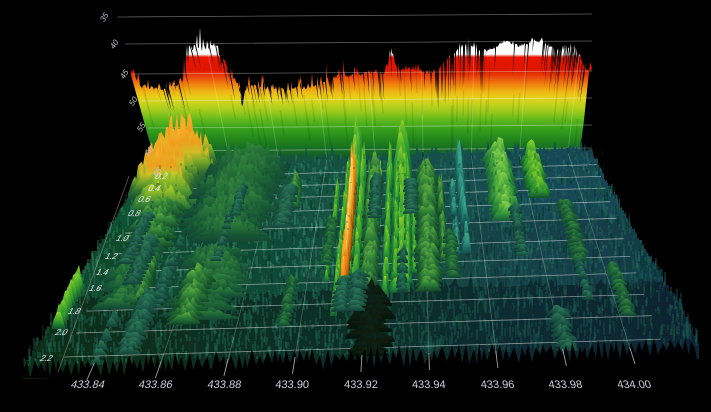  What do you see at coordinates (87, 385) in the screenshot?
I see `svg-text: 433.84` at bounding box center [87, 385].